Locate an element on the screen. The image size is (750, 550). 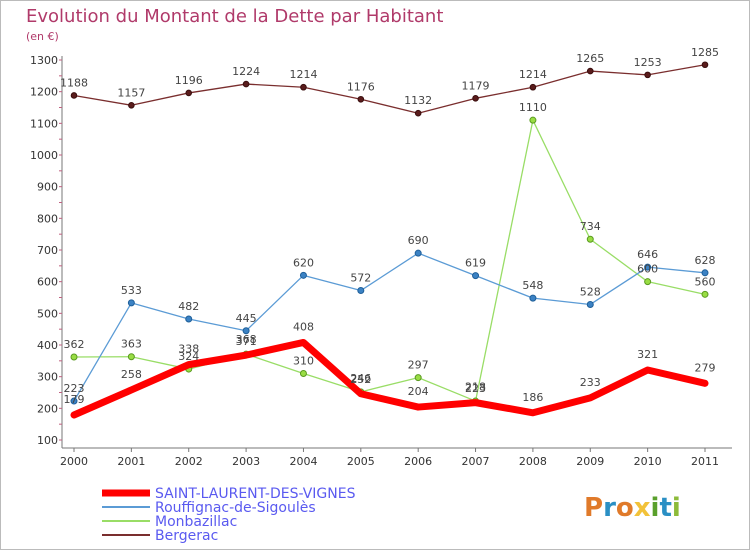
logo-letter: r is located at coordinates (609, 508).